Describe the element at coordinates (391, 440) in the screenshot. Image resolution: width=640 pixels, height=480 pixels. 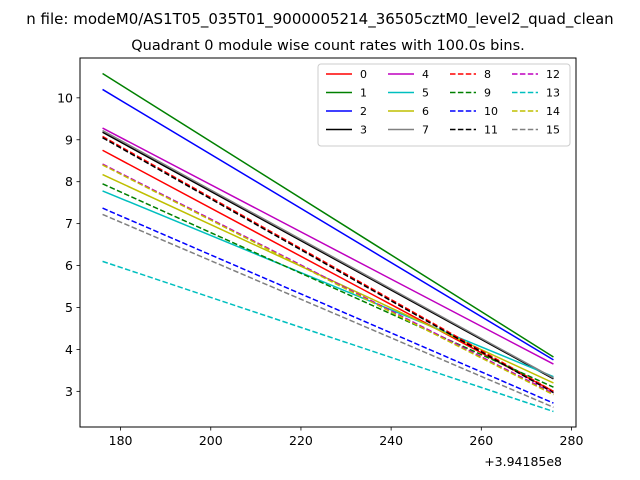
I see `x-tick-label: 240` at that location.